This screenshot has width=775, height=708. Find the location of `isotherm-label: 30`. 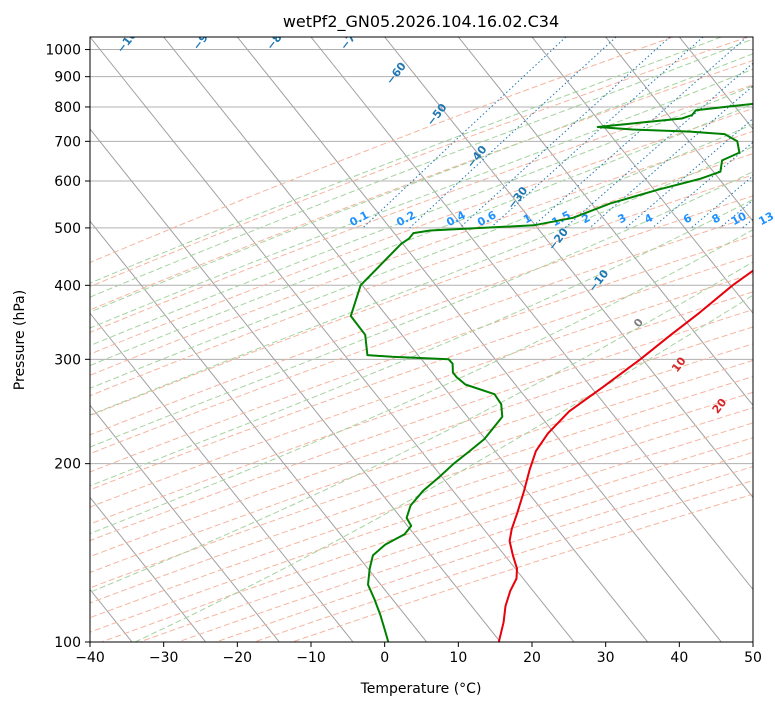

isotherm-label: 30 is located at coordinates (762, 445).